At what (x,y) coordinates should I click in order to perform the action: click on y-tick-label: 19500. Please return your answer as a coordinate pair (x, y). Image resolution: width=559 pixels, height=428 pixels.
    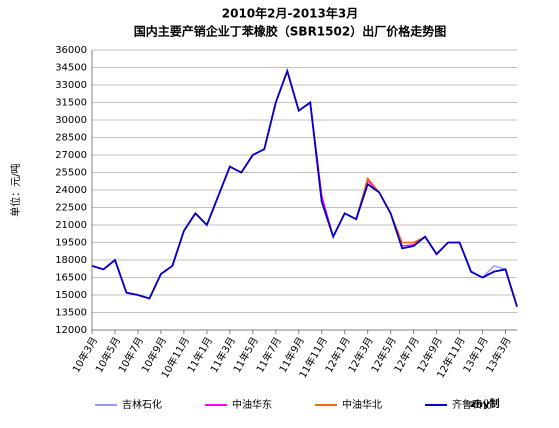
    Looking at the image, I should click on (71, 243).